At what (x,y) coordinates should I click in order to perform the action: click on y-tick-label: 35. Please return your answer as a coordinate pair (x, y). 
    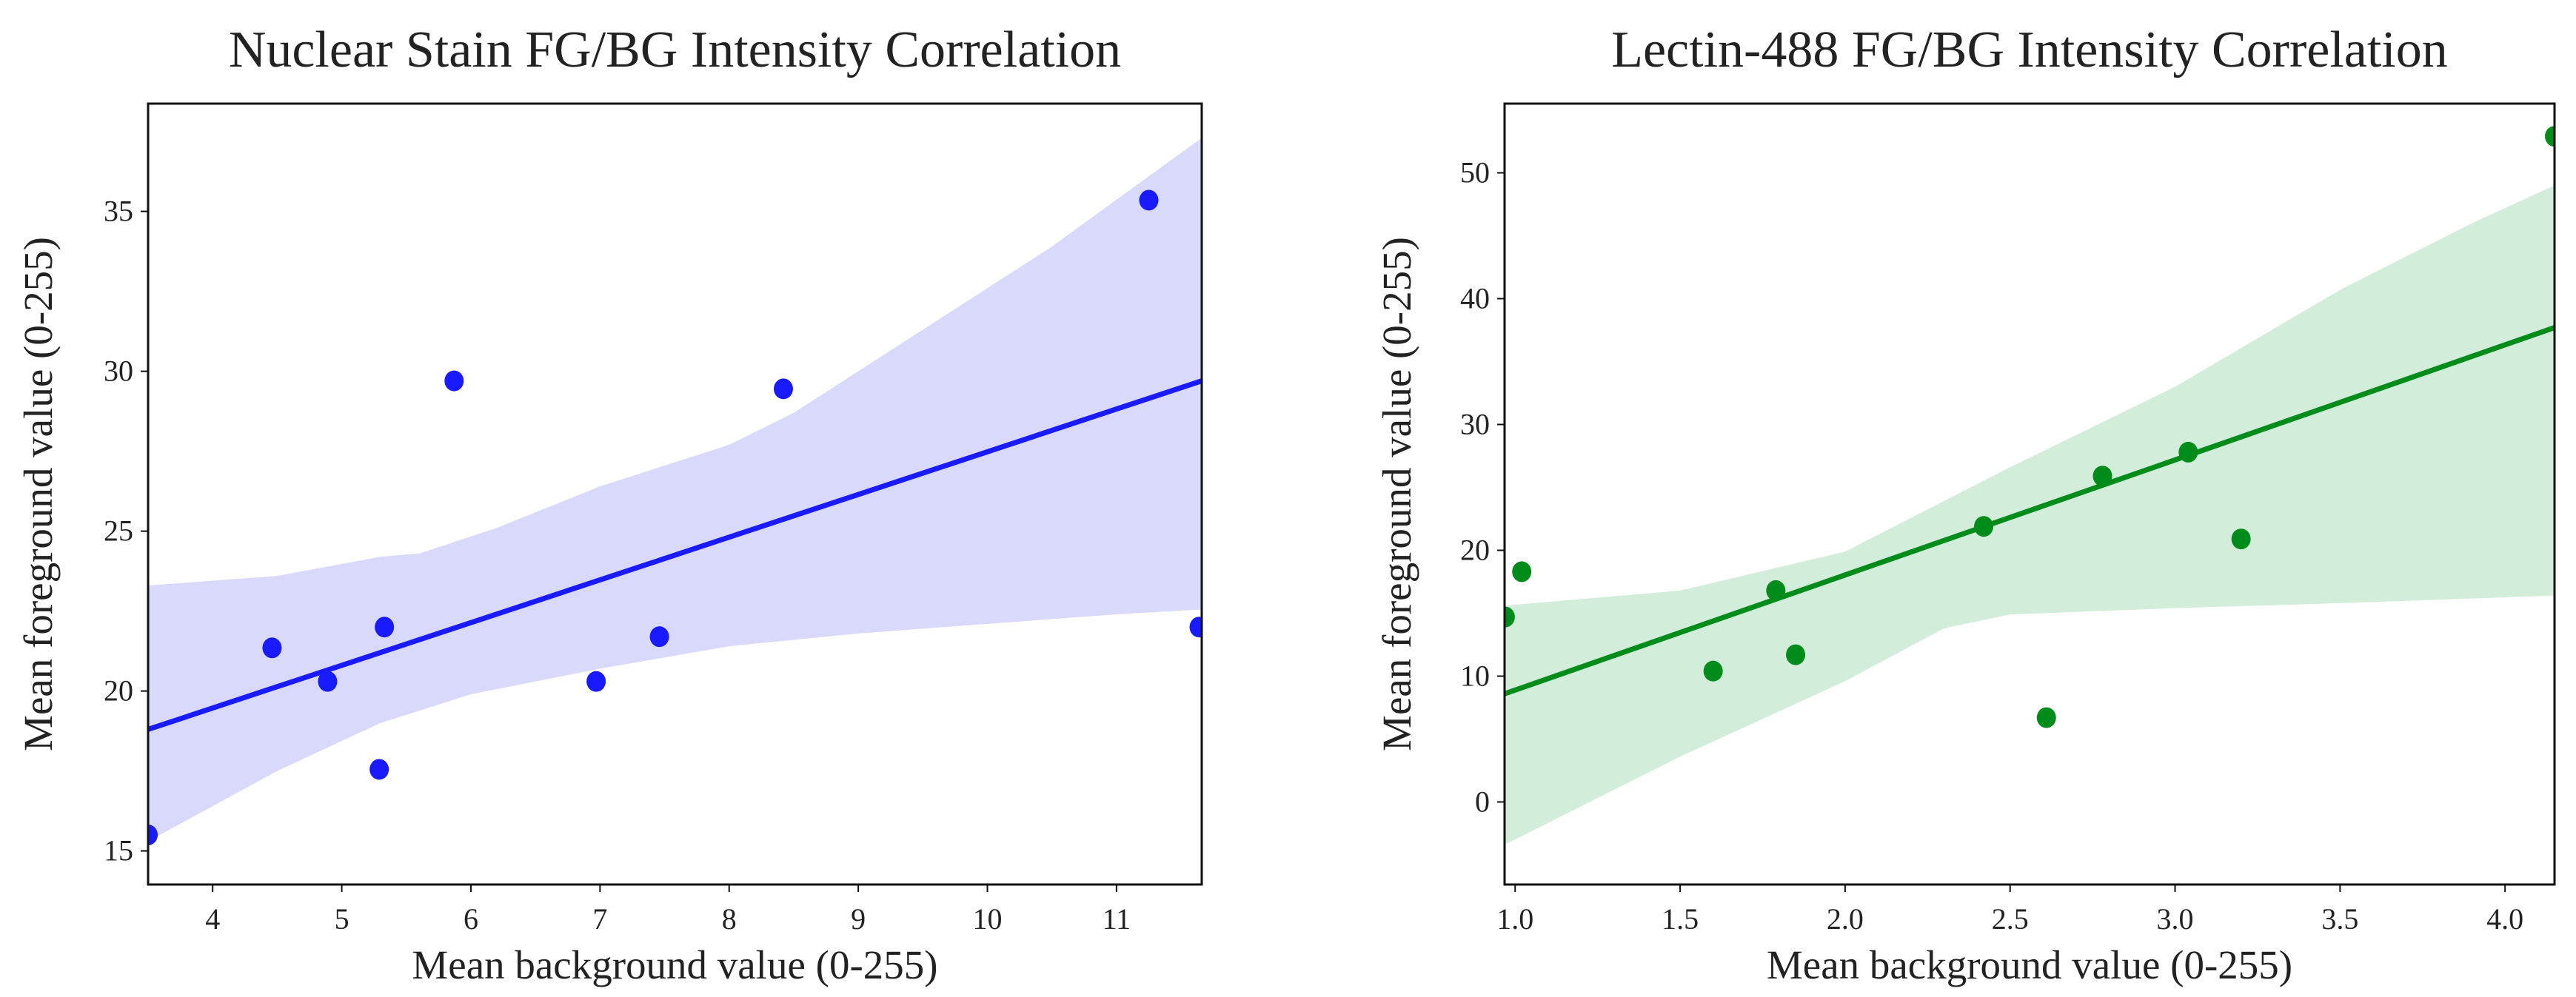
    Looking at the image, I should click on (119, 212).